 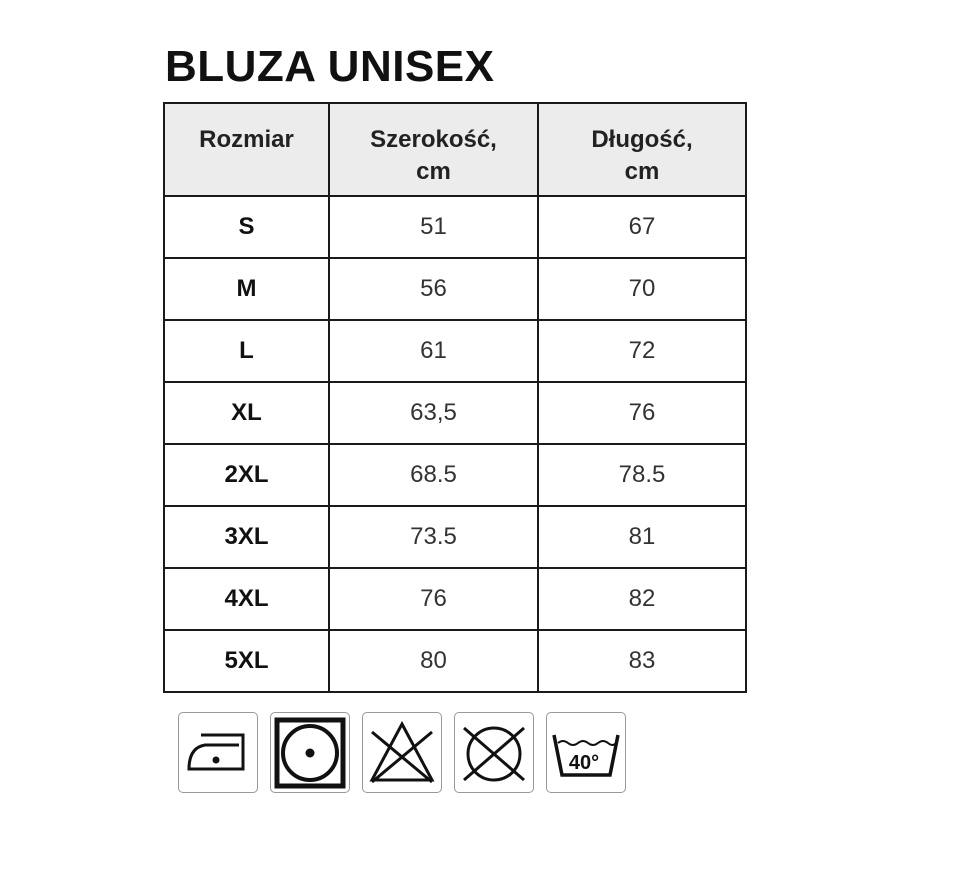 What do you see at coordinates (433, 227) in the screenshot?
I see `cell-width: 51` at bounding box center [433, 227].